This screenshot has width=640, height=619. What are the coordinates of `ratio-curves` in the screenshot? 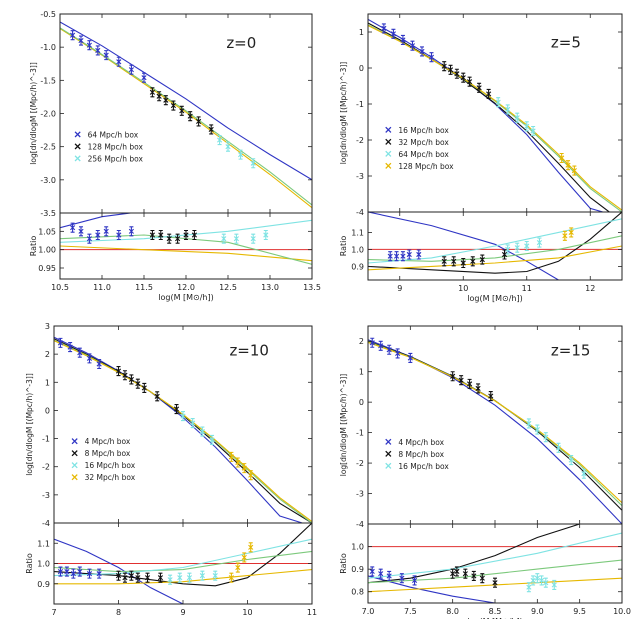 It's located at (495, 246).